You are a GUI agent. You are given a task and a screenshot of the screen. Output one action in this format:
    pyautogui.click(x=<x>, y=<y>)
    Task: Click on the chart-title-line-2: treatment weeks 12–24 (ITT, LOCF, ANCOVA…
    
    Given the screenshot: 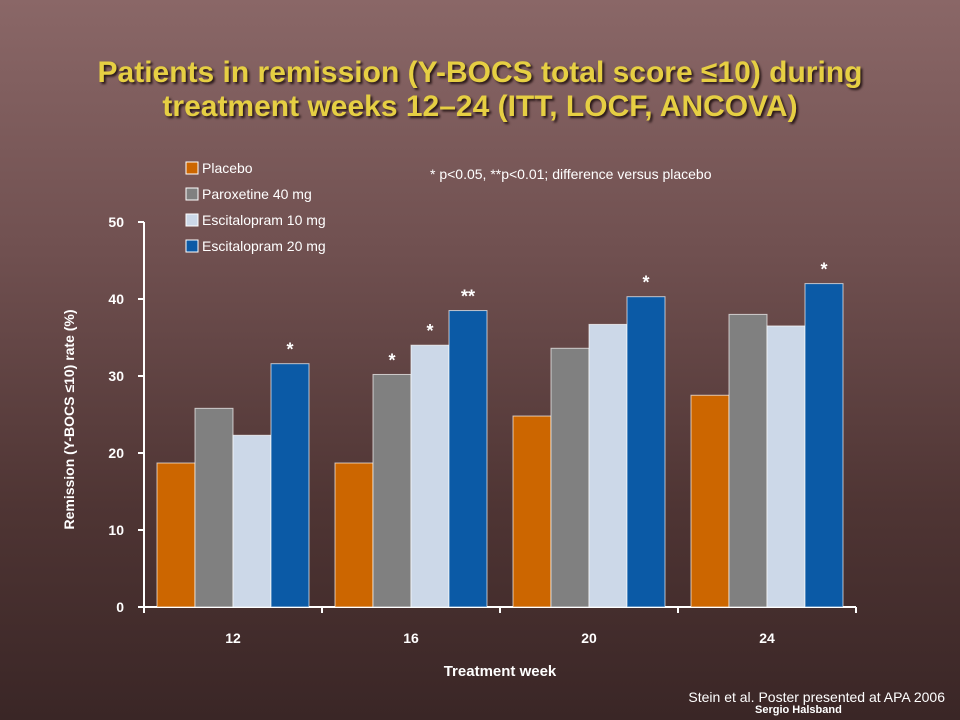 What is the action you would take?
    pyautogui.click(x=480, y=106)
    